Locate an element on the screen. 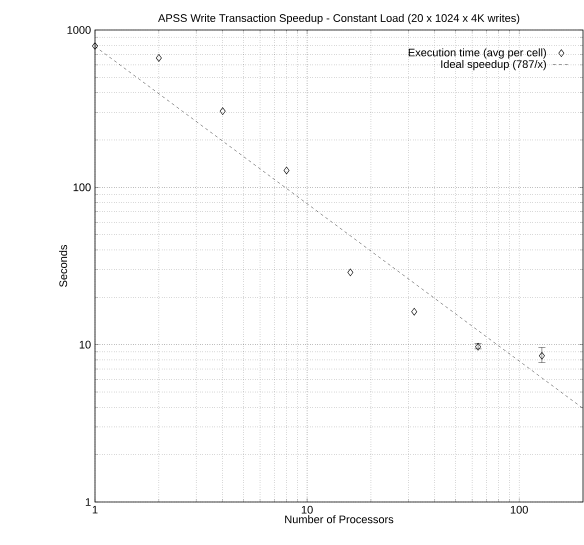 The width and height of the screenshot is (584, 545). y-tick-label: 10 is located at coordinates (85, 344).